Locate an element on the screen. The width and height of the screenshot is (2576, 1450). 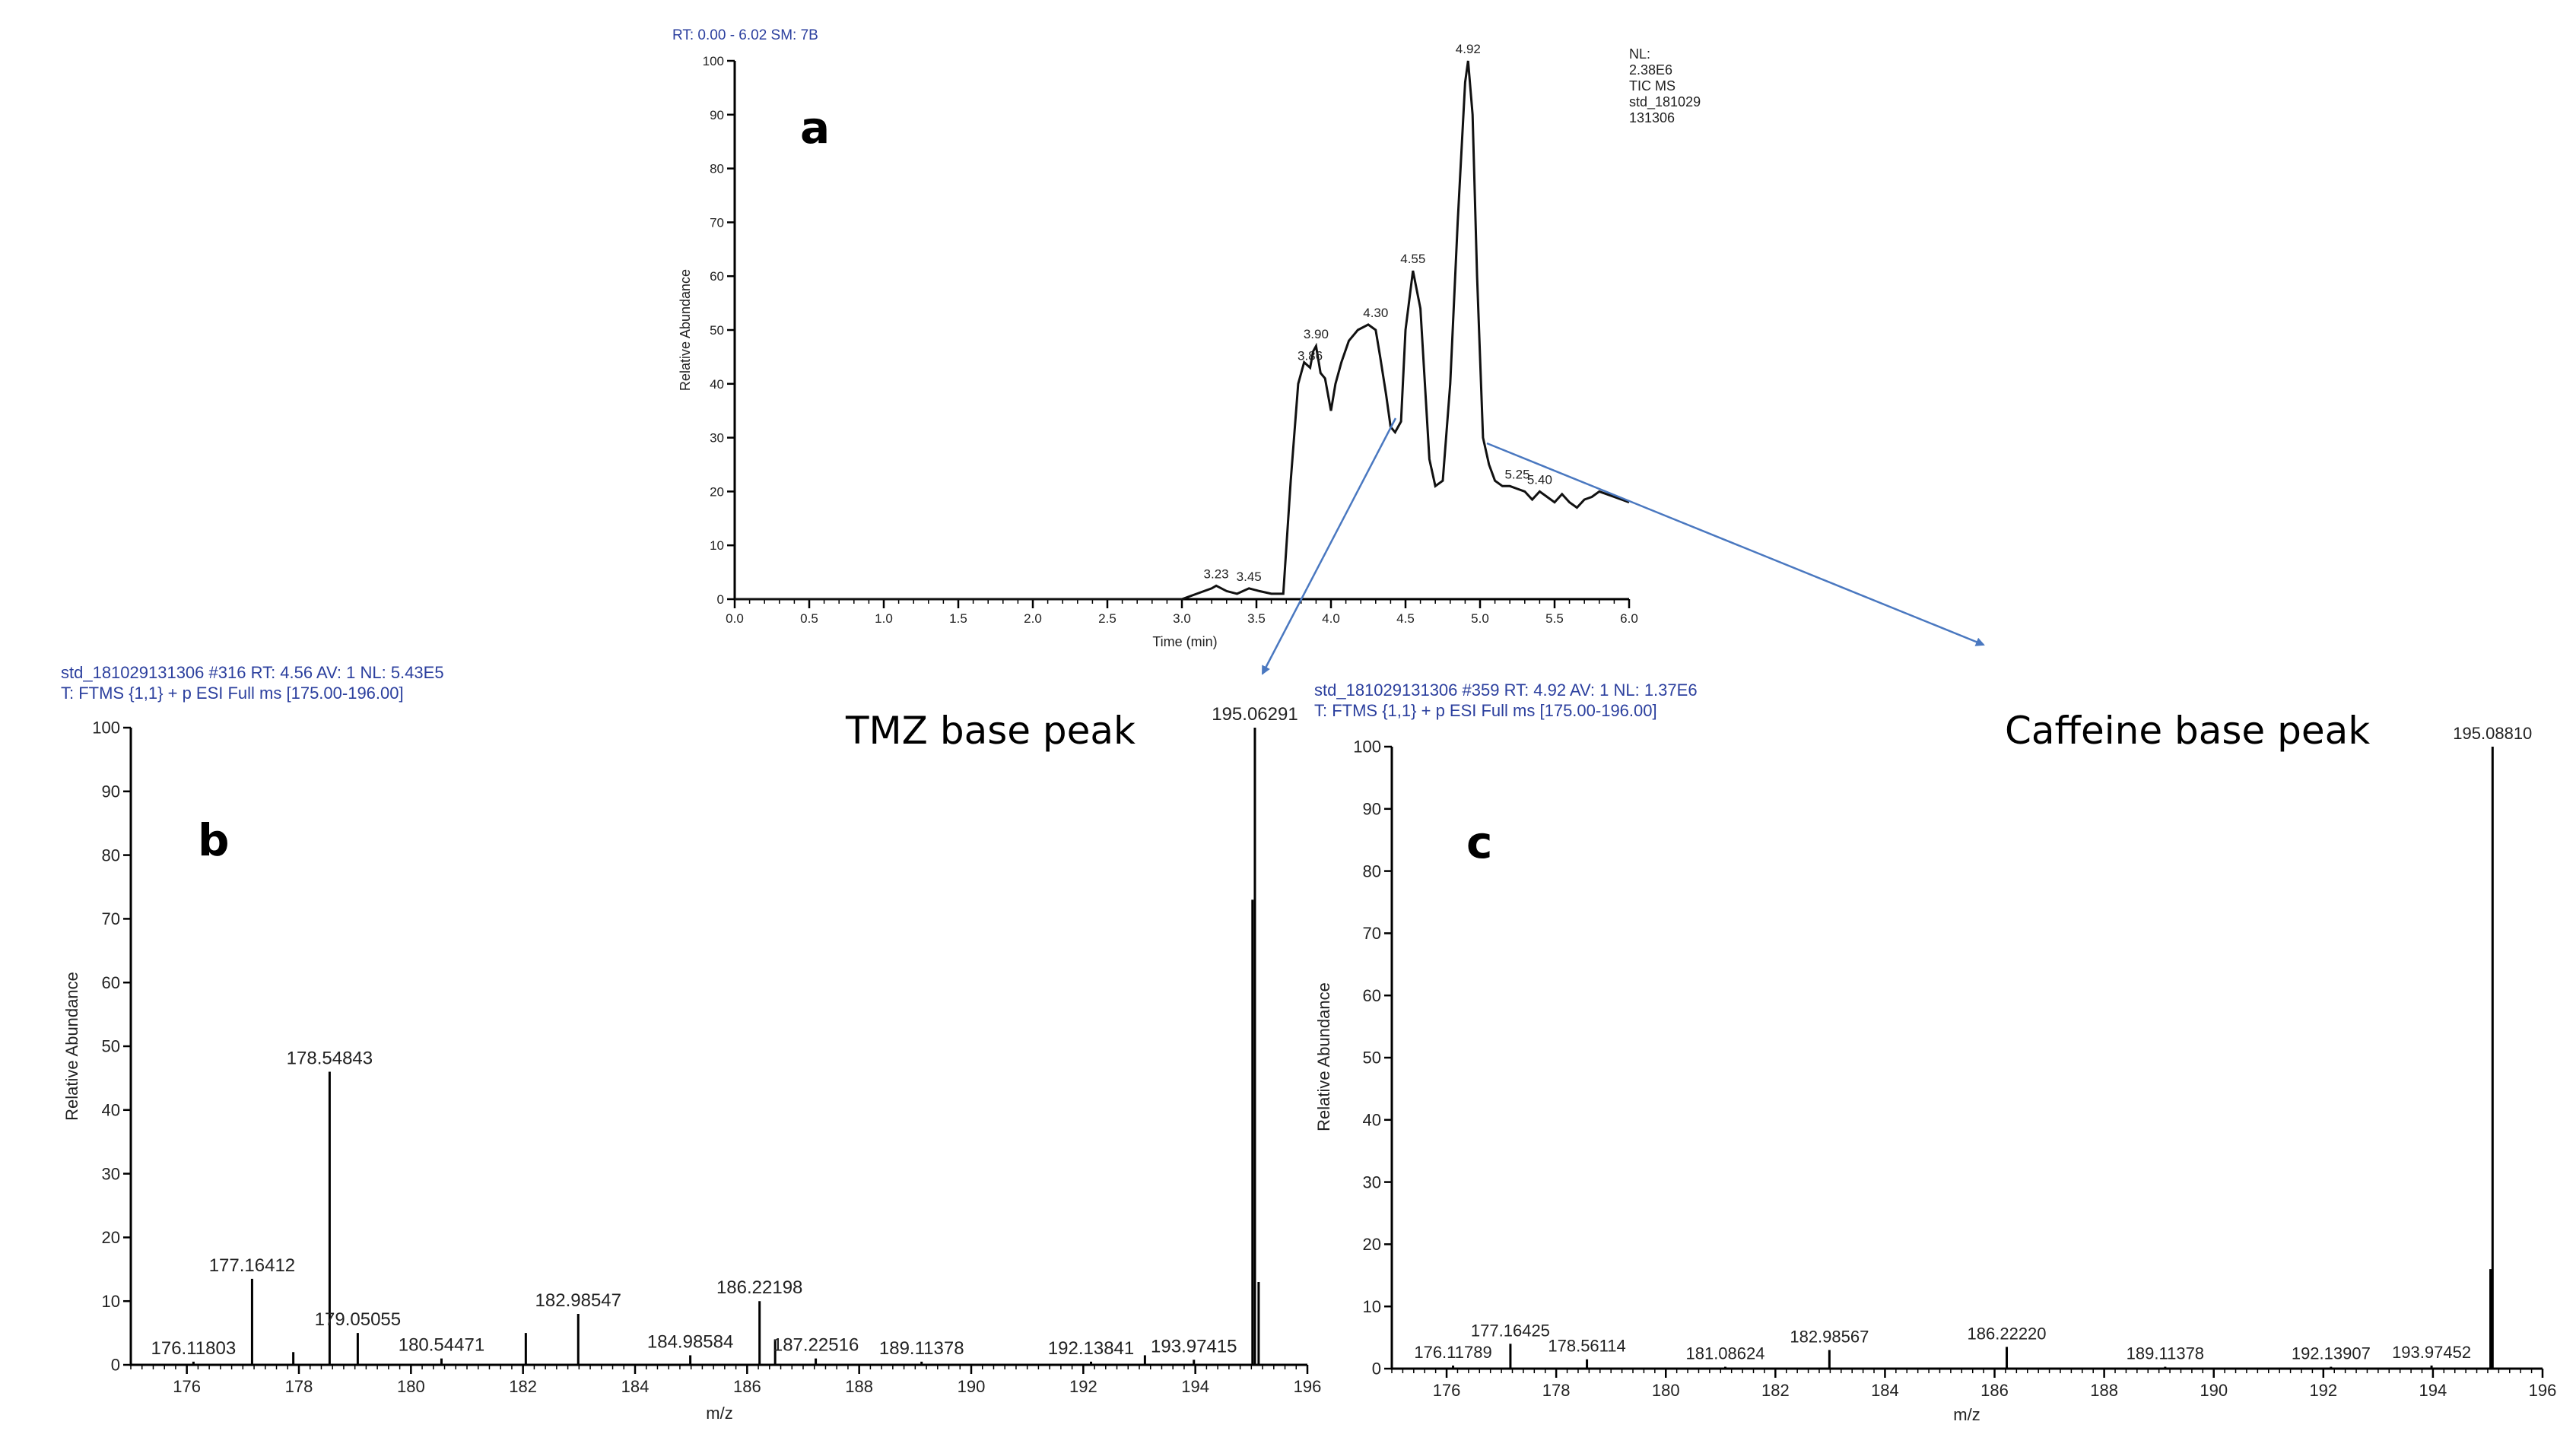
panel-a-letter: a is located at coordinates (815, 128).